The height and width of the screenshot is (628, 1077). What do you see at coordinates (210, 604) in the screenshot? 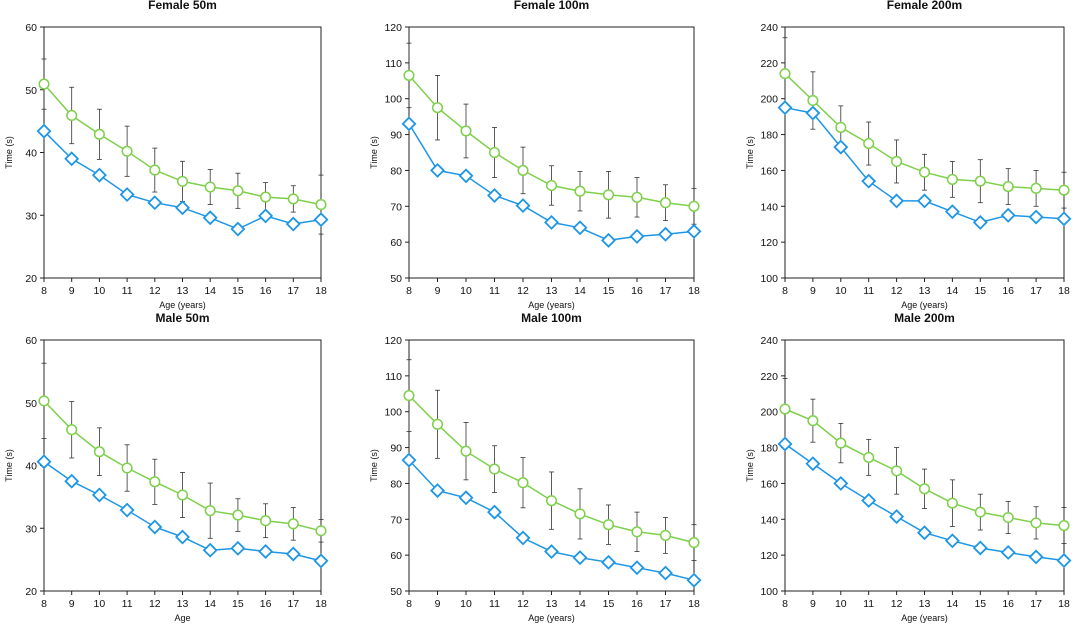
I see `x-tick-label: 14` at bounding box center [210, 604].